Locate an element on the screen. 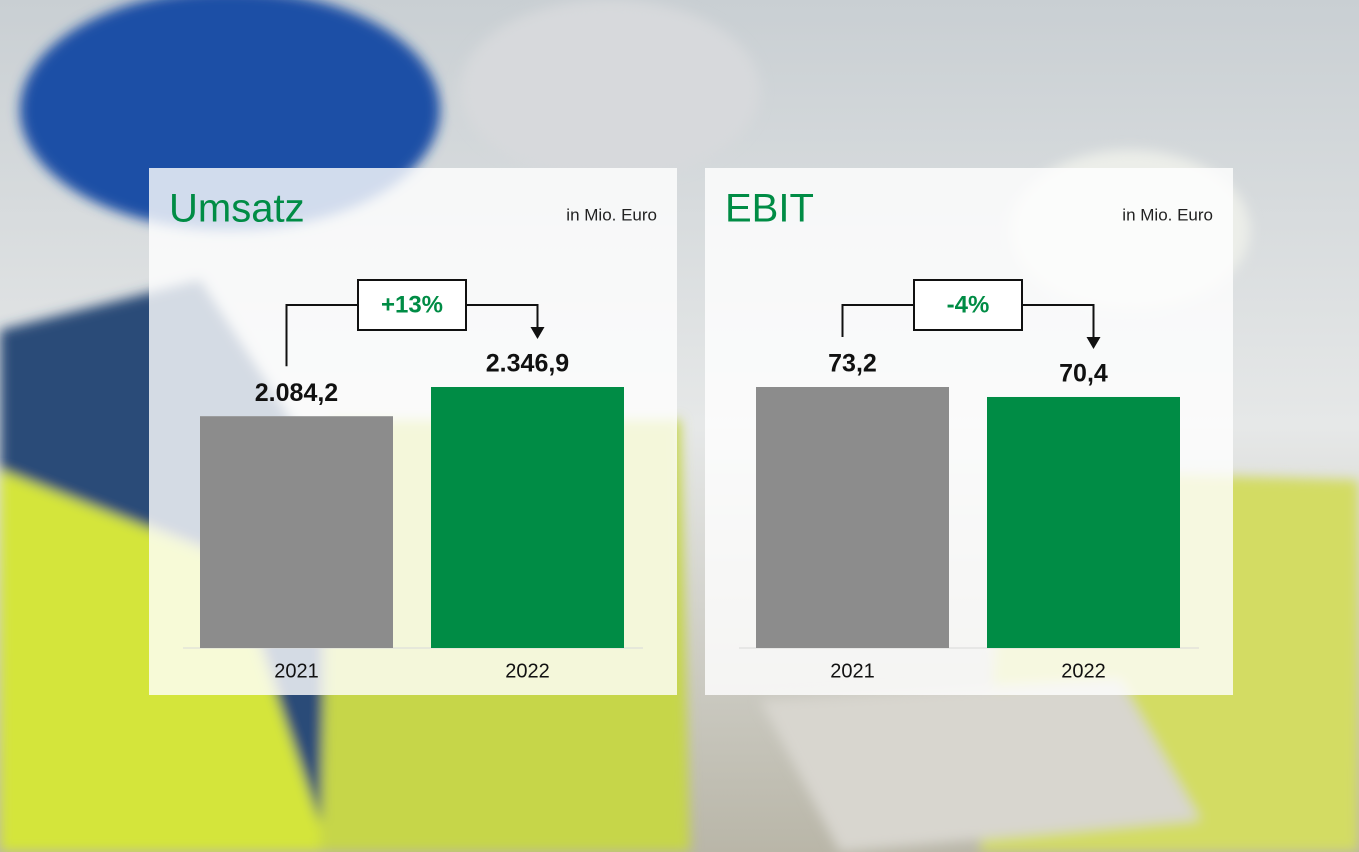 This screenshot has height=852, width=1359. value-label: 2.346,9 is located at coordinates (527, 364).